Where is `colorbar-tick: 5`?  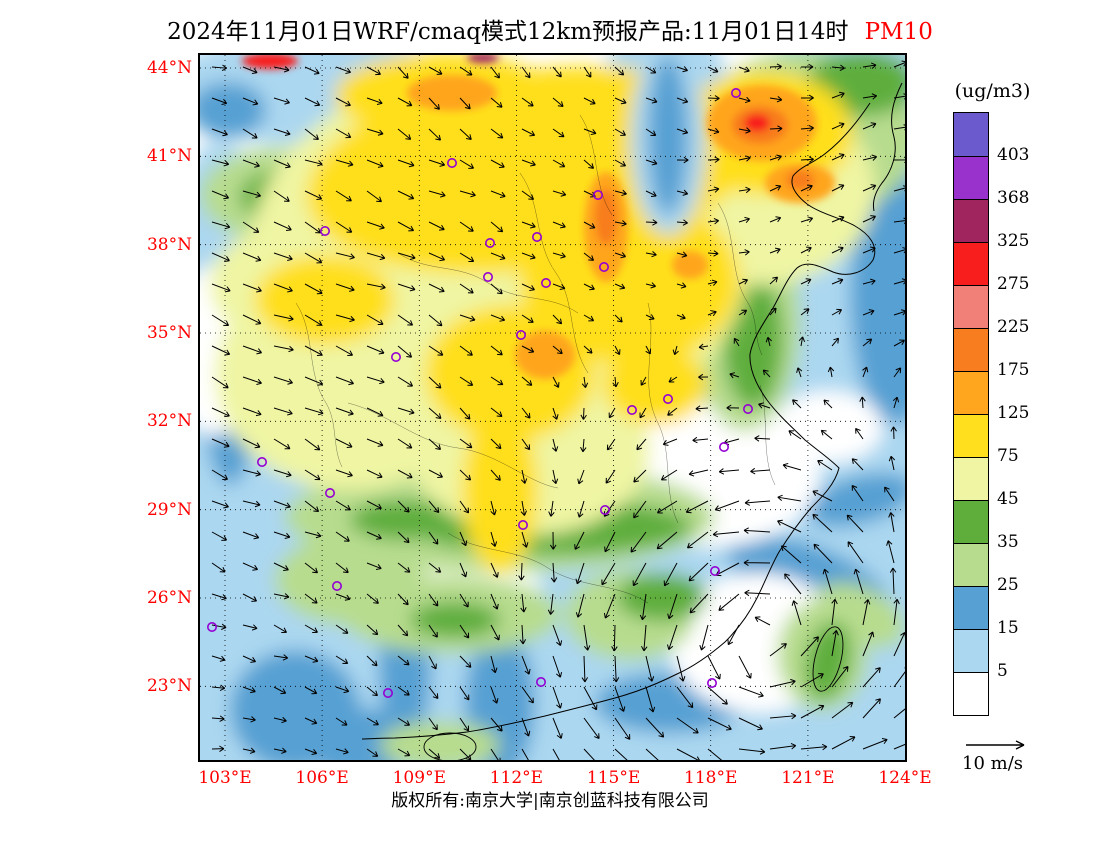 colorbar-tick: 5 is located at coordinates (1002, 671).